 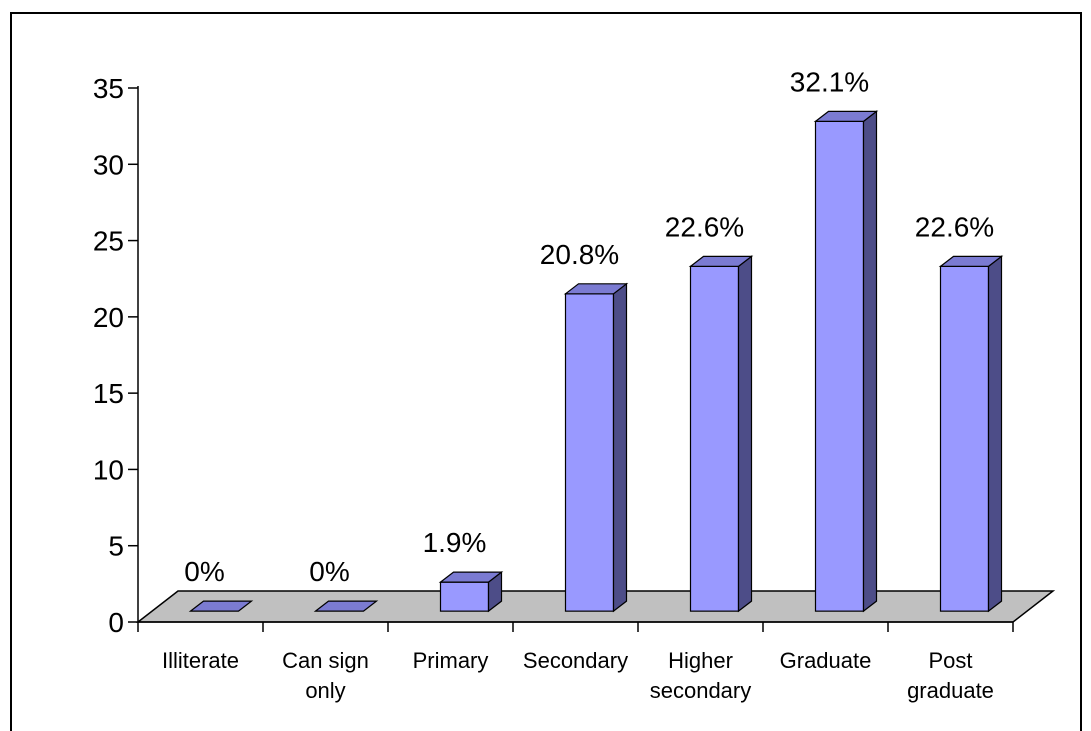 What do you see at coordinates (108, 164) in the screenshot?
I see `y-tick-label: 30` at bounding box center [108, 164].